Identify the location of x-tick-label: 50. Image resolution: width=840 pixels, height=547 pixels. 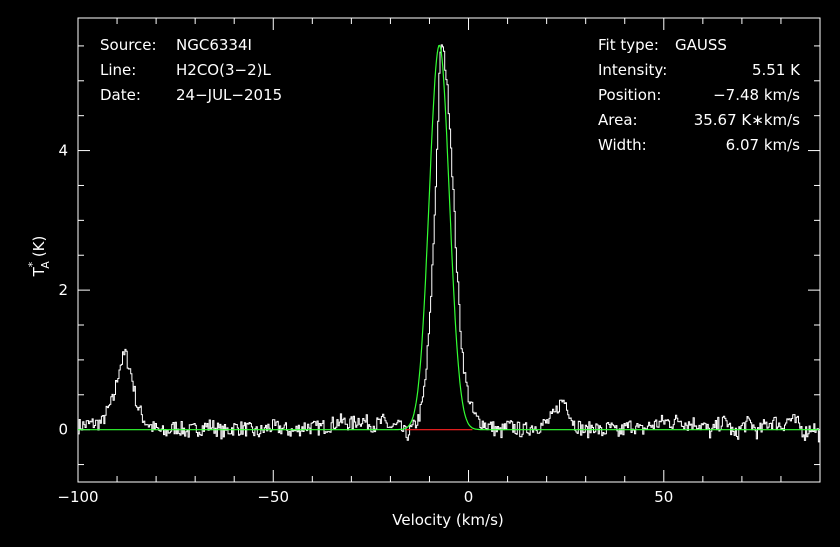
(663, 497).